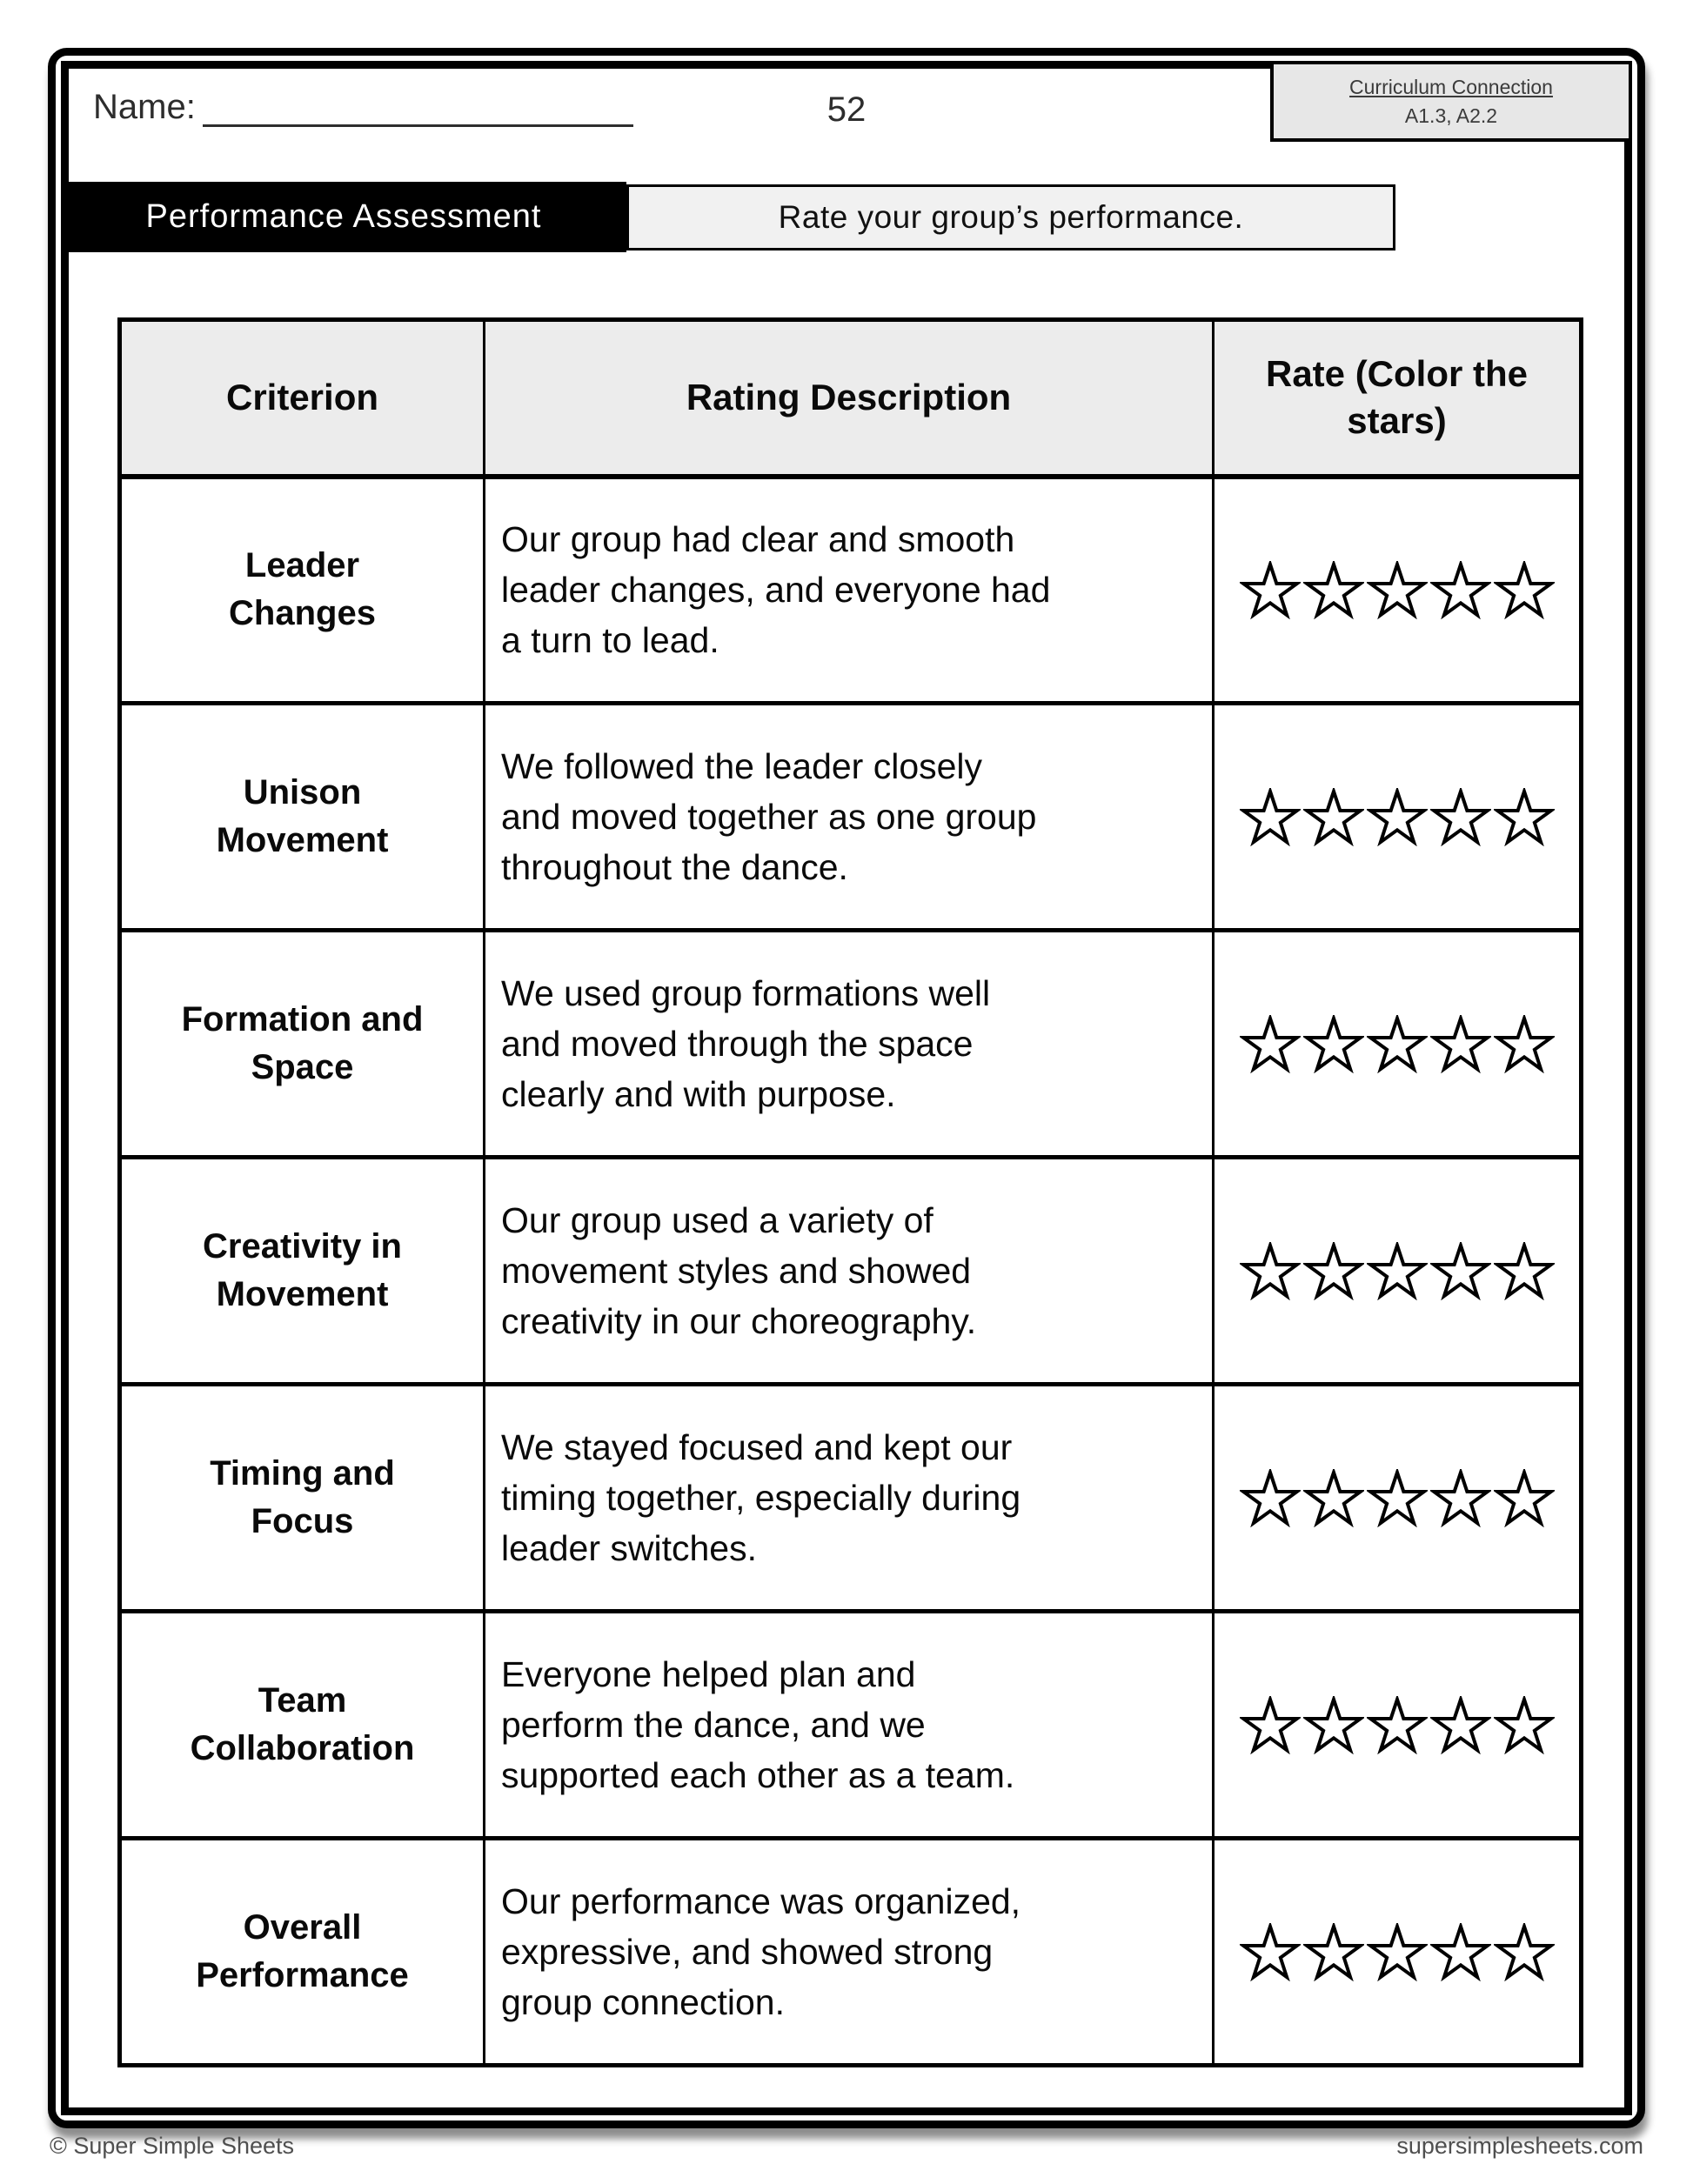 The width and height of the screenshot is (1693, 2184). Describe the element at coordinates (144, 107) in the screenshot. I see `name-label: Name:` at that location.